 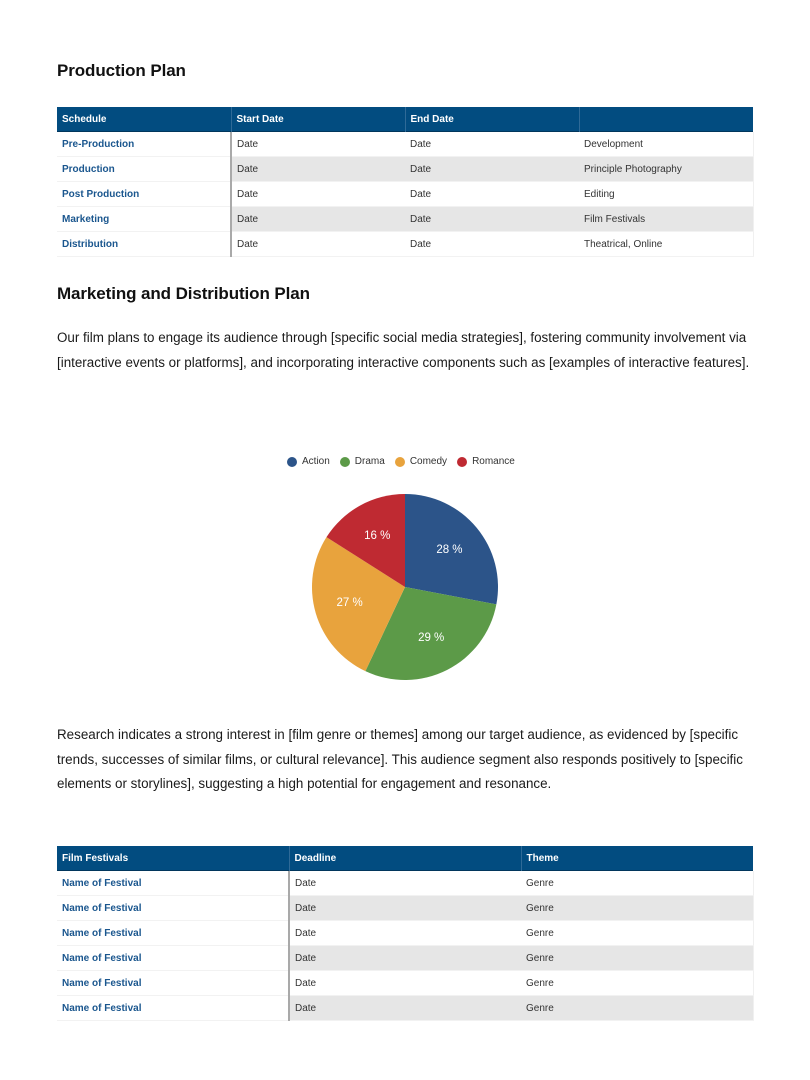 What do you see at coordinates (121, 70) in the screenshot?
I see `production-plan-heading: Production Plan` at bounding box center [121, 70].